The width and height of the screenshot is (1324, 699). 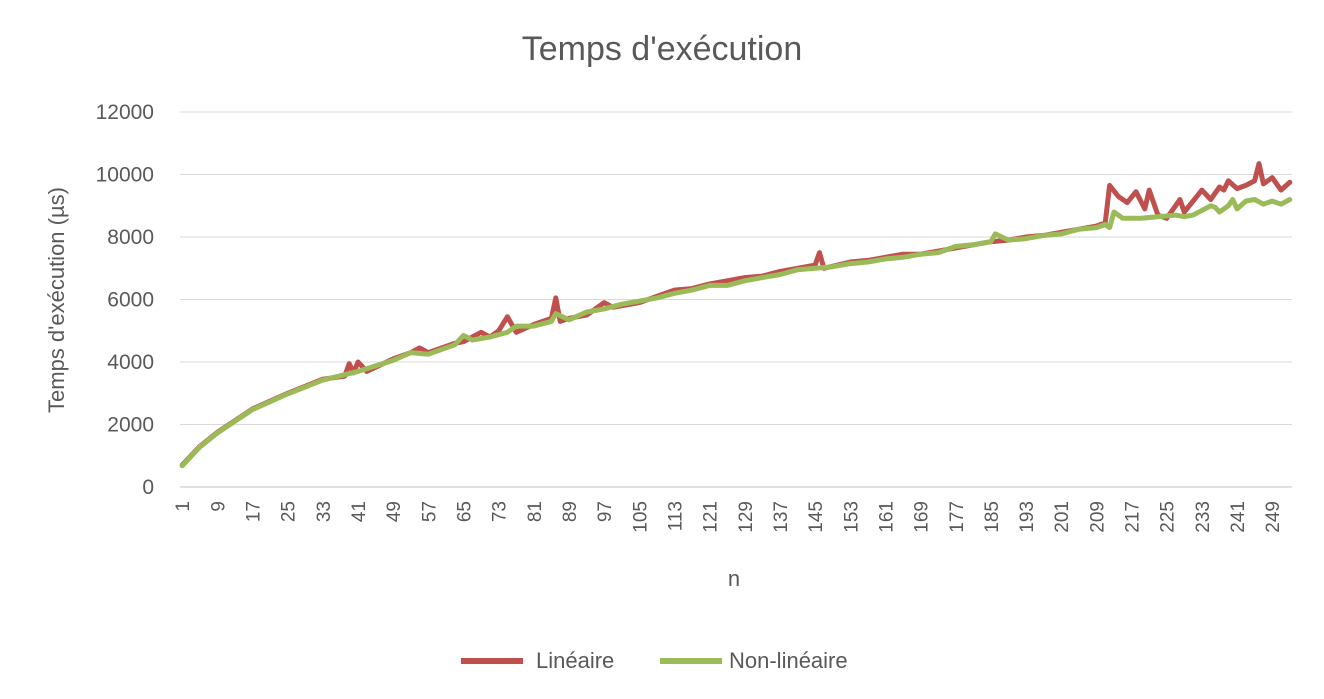 I want to click on y-tick-label: 10000, so click(x=125, y=175).